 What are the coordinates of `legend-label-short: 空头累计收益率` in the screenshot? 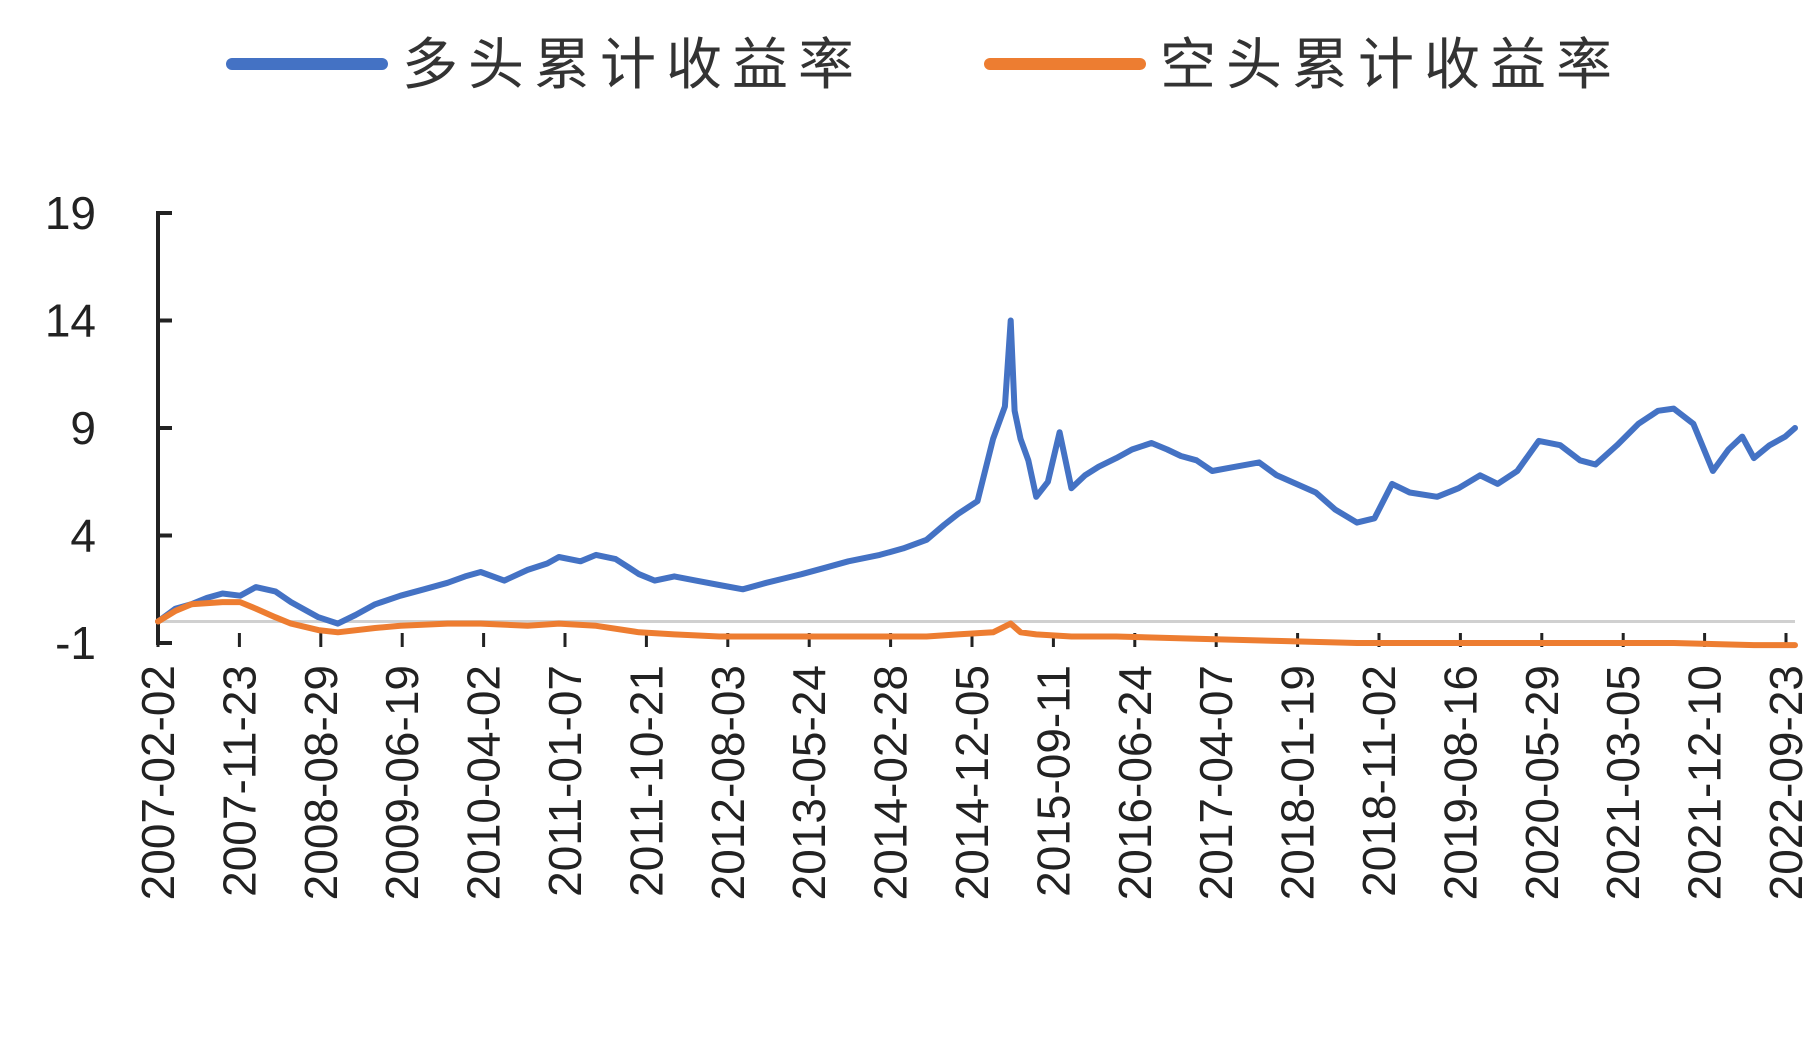 It's located at (1391, 65).